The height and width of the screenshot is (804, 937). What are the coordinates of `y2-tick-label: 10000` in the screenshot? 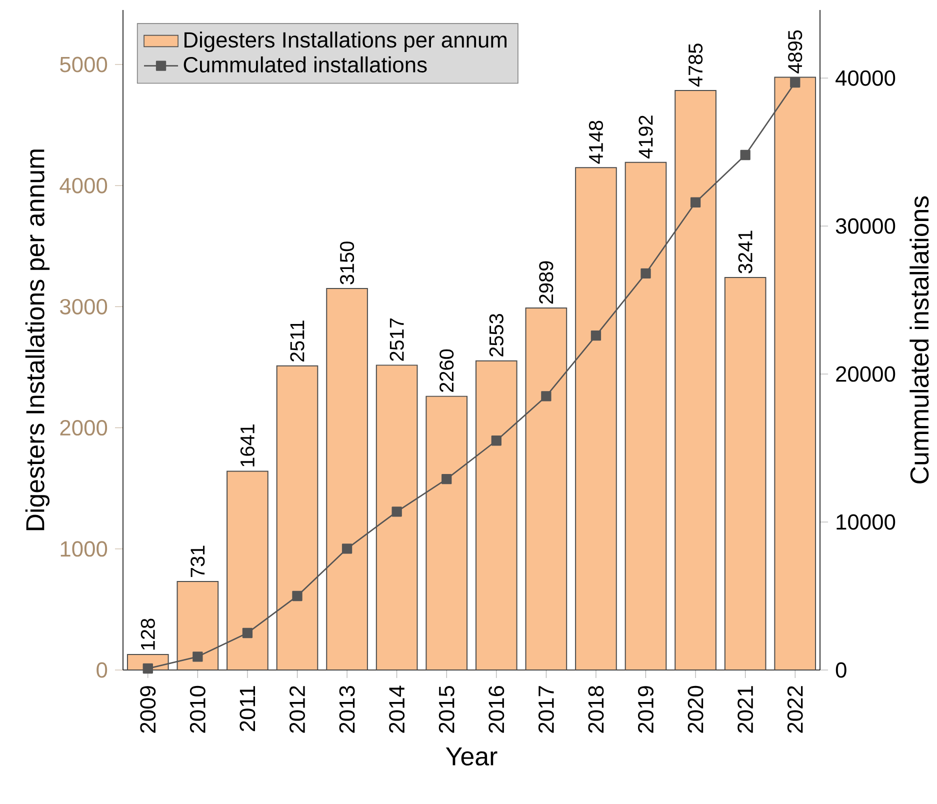 It's located at (866, 522).